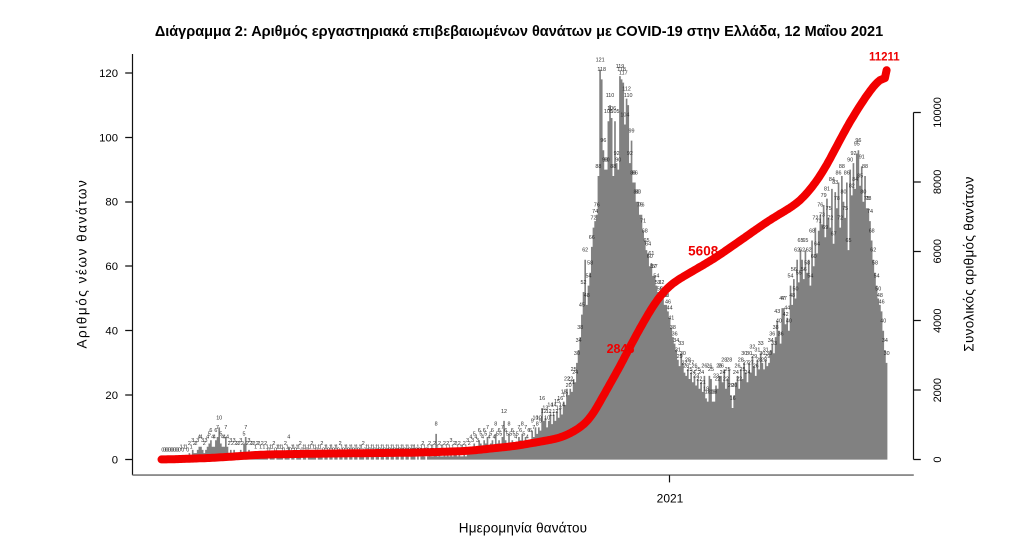  I want to click on svg-text: 92, so click(854, 154).